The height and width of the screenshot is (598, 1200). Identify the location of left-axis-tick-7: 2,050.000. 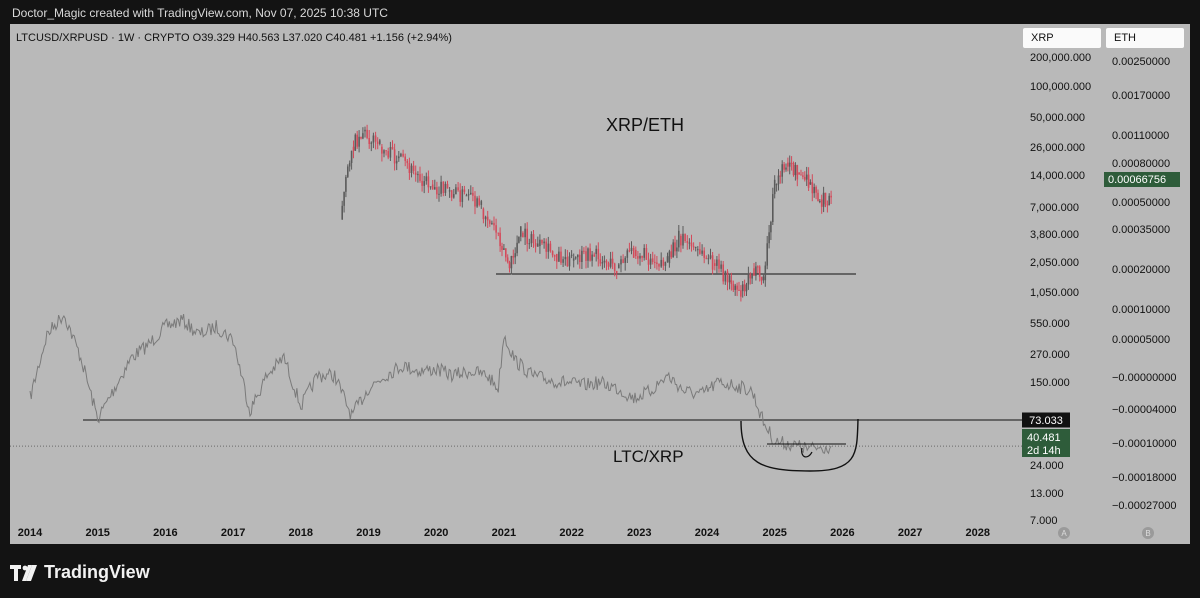
(1054, 263).